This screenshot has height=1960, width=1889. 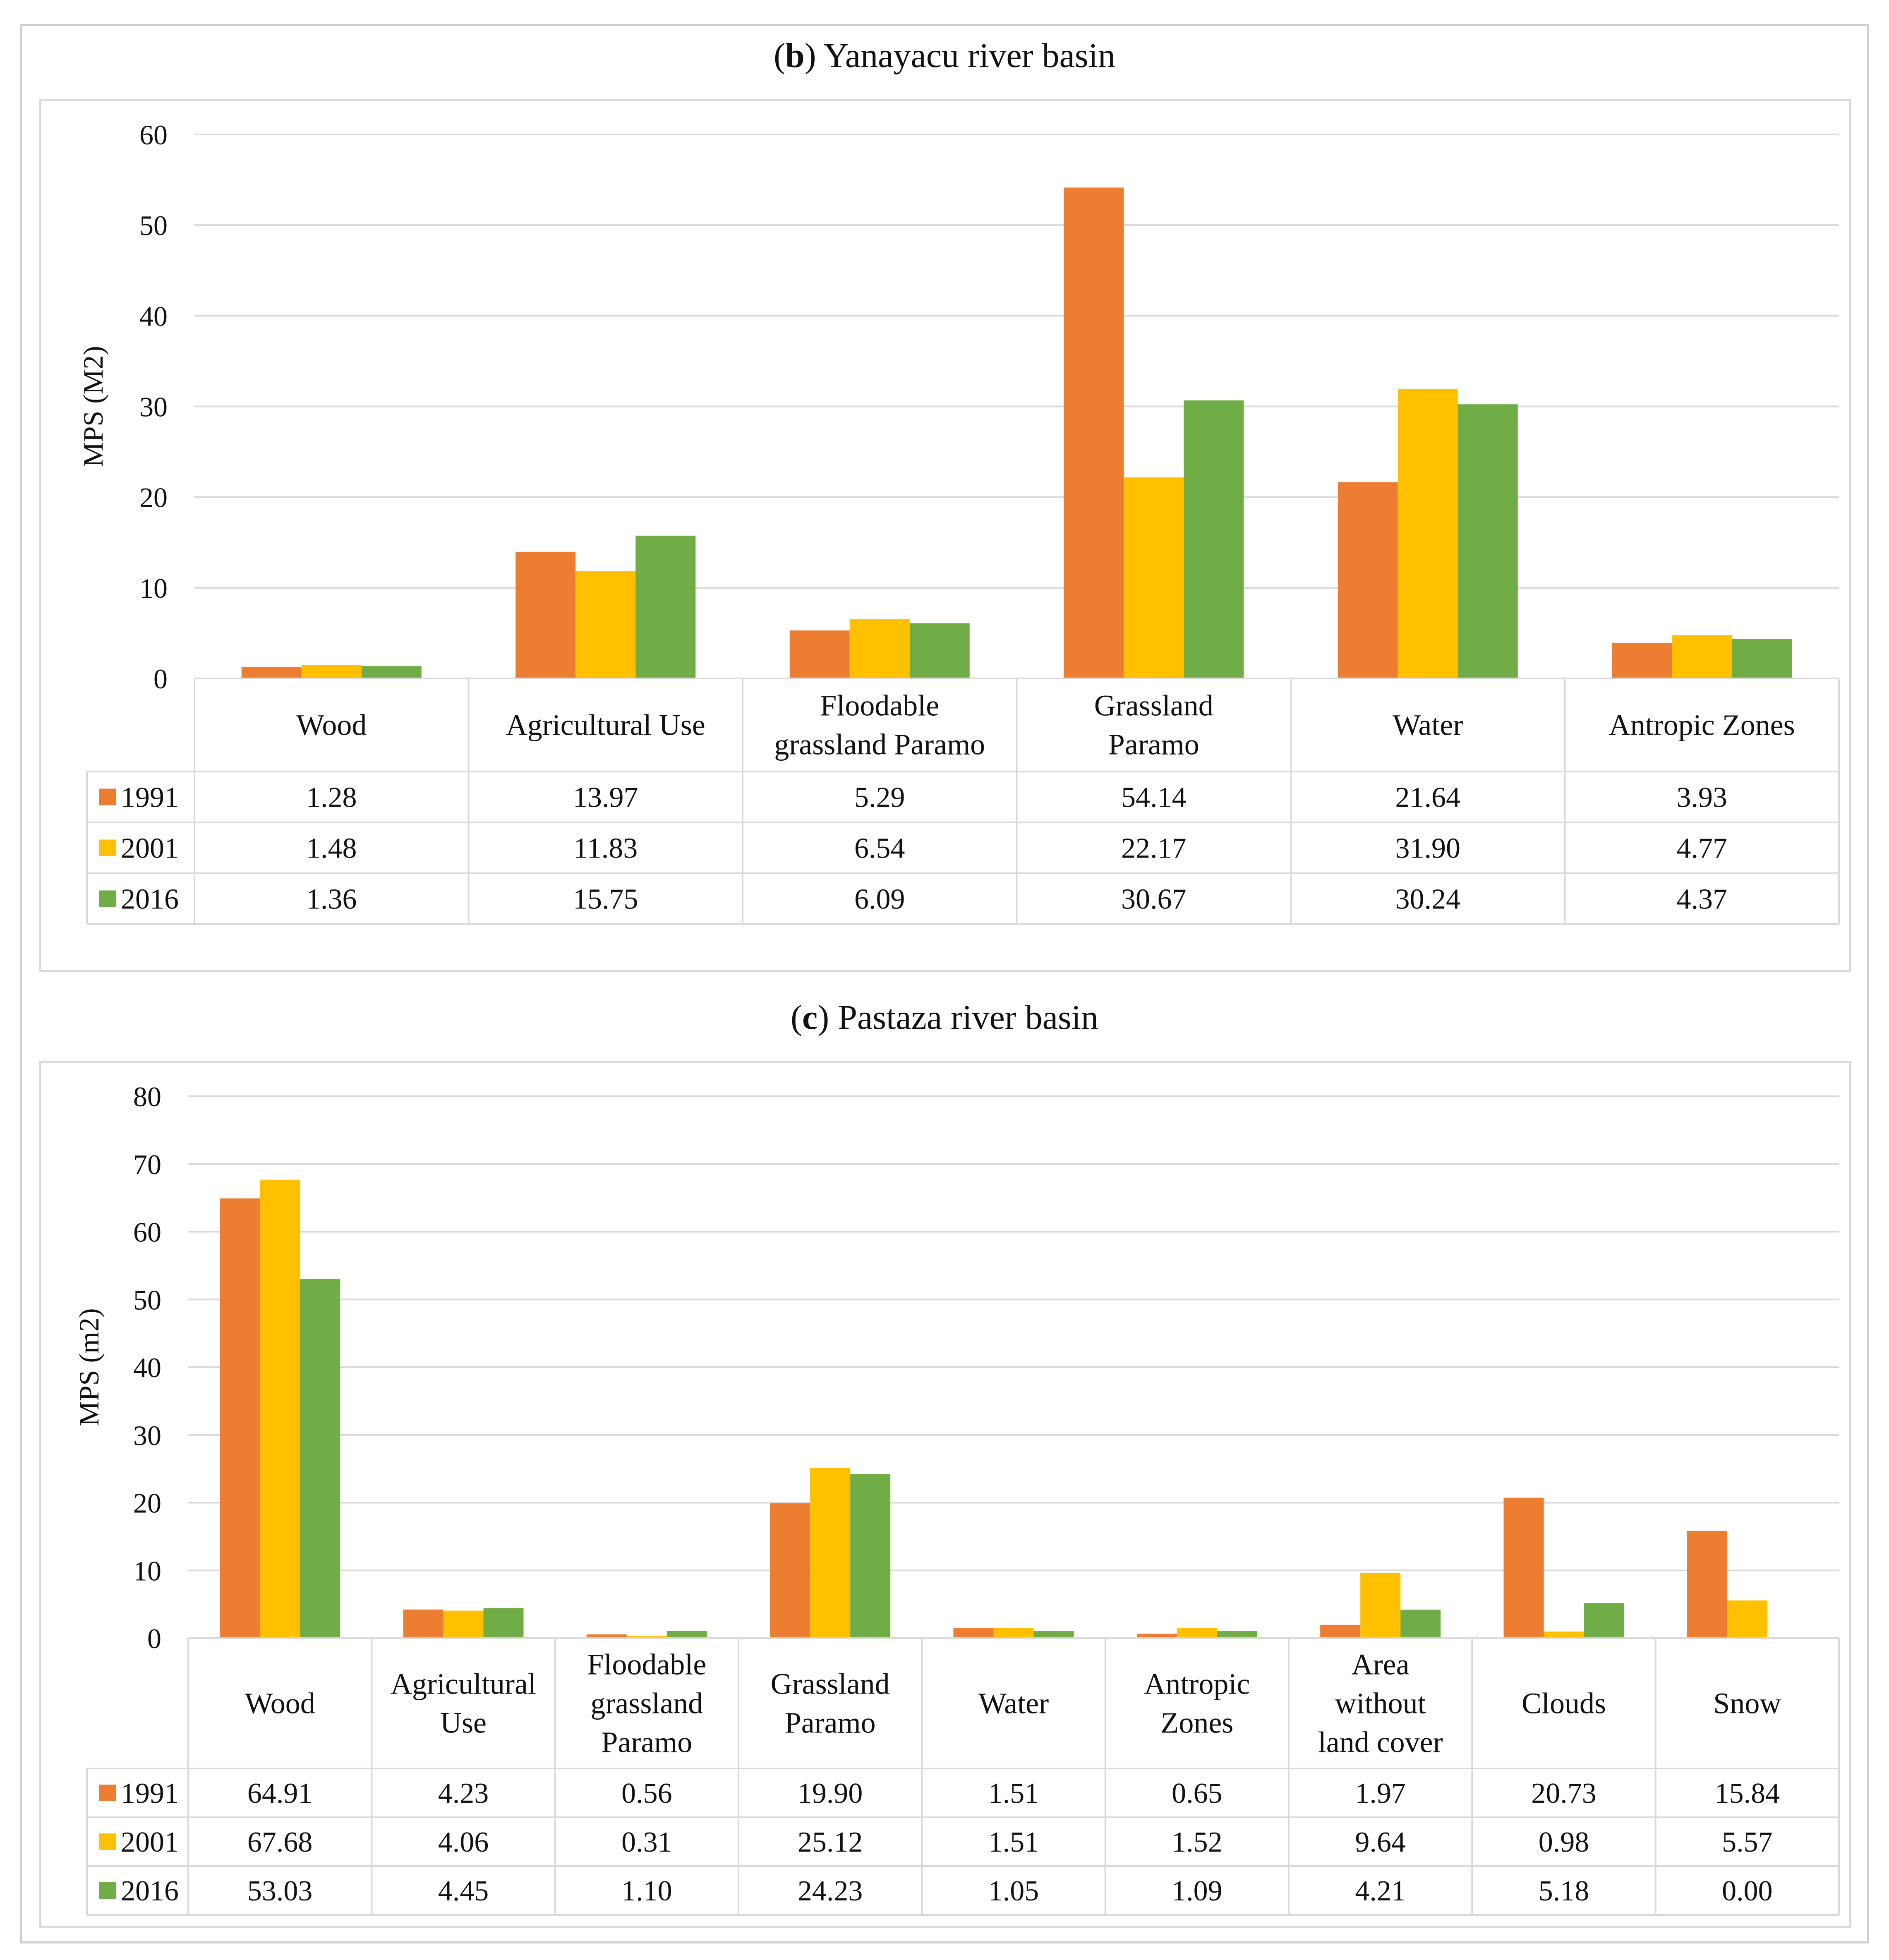 What do you see at coordinates (810, 1017) in the screenshot?
I see `chart-title-letter: c` at bounding box center [810, 1017].